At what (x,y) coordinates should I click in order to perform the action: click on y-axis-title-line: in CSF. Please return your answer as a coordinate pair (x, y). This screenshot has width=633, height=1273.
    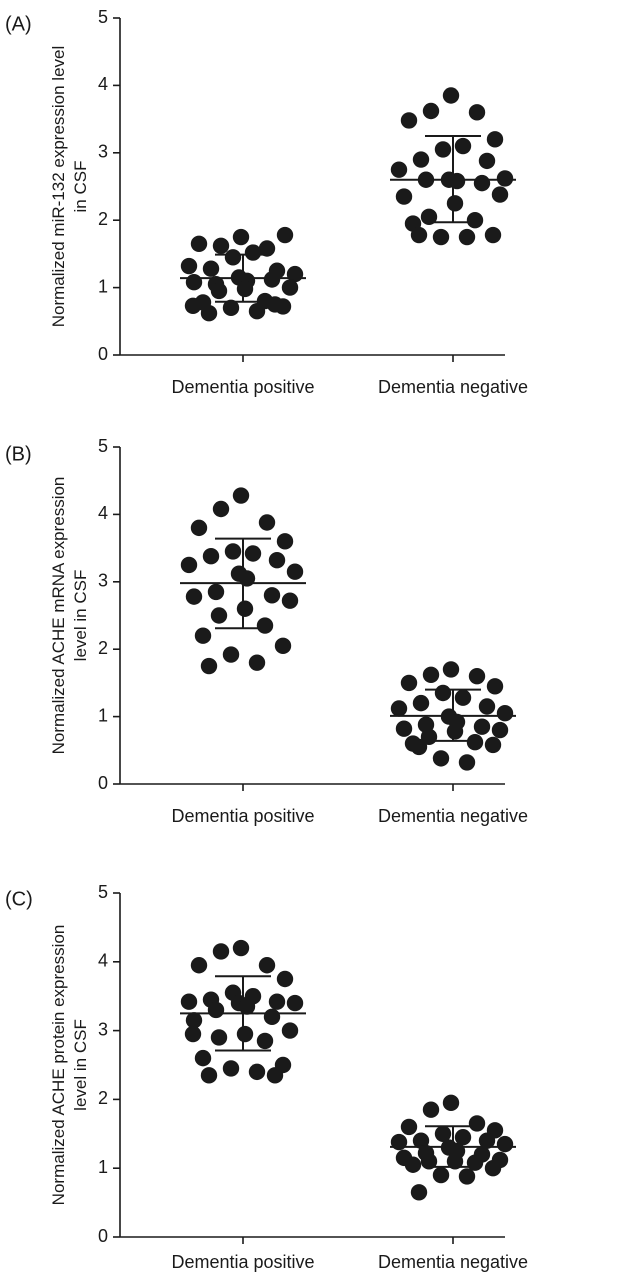
    Looking at the image, I should click on (80, 187).